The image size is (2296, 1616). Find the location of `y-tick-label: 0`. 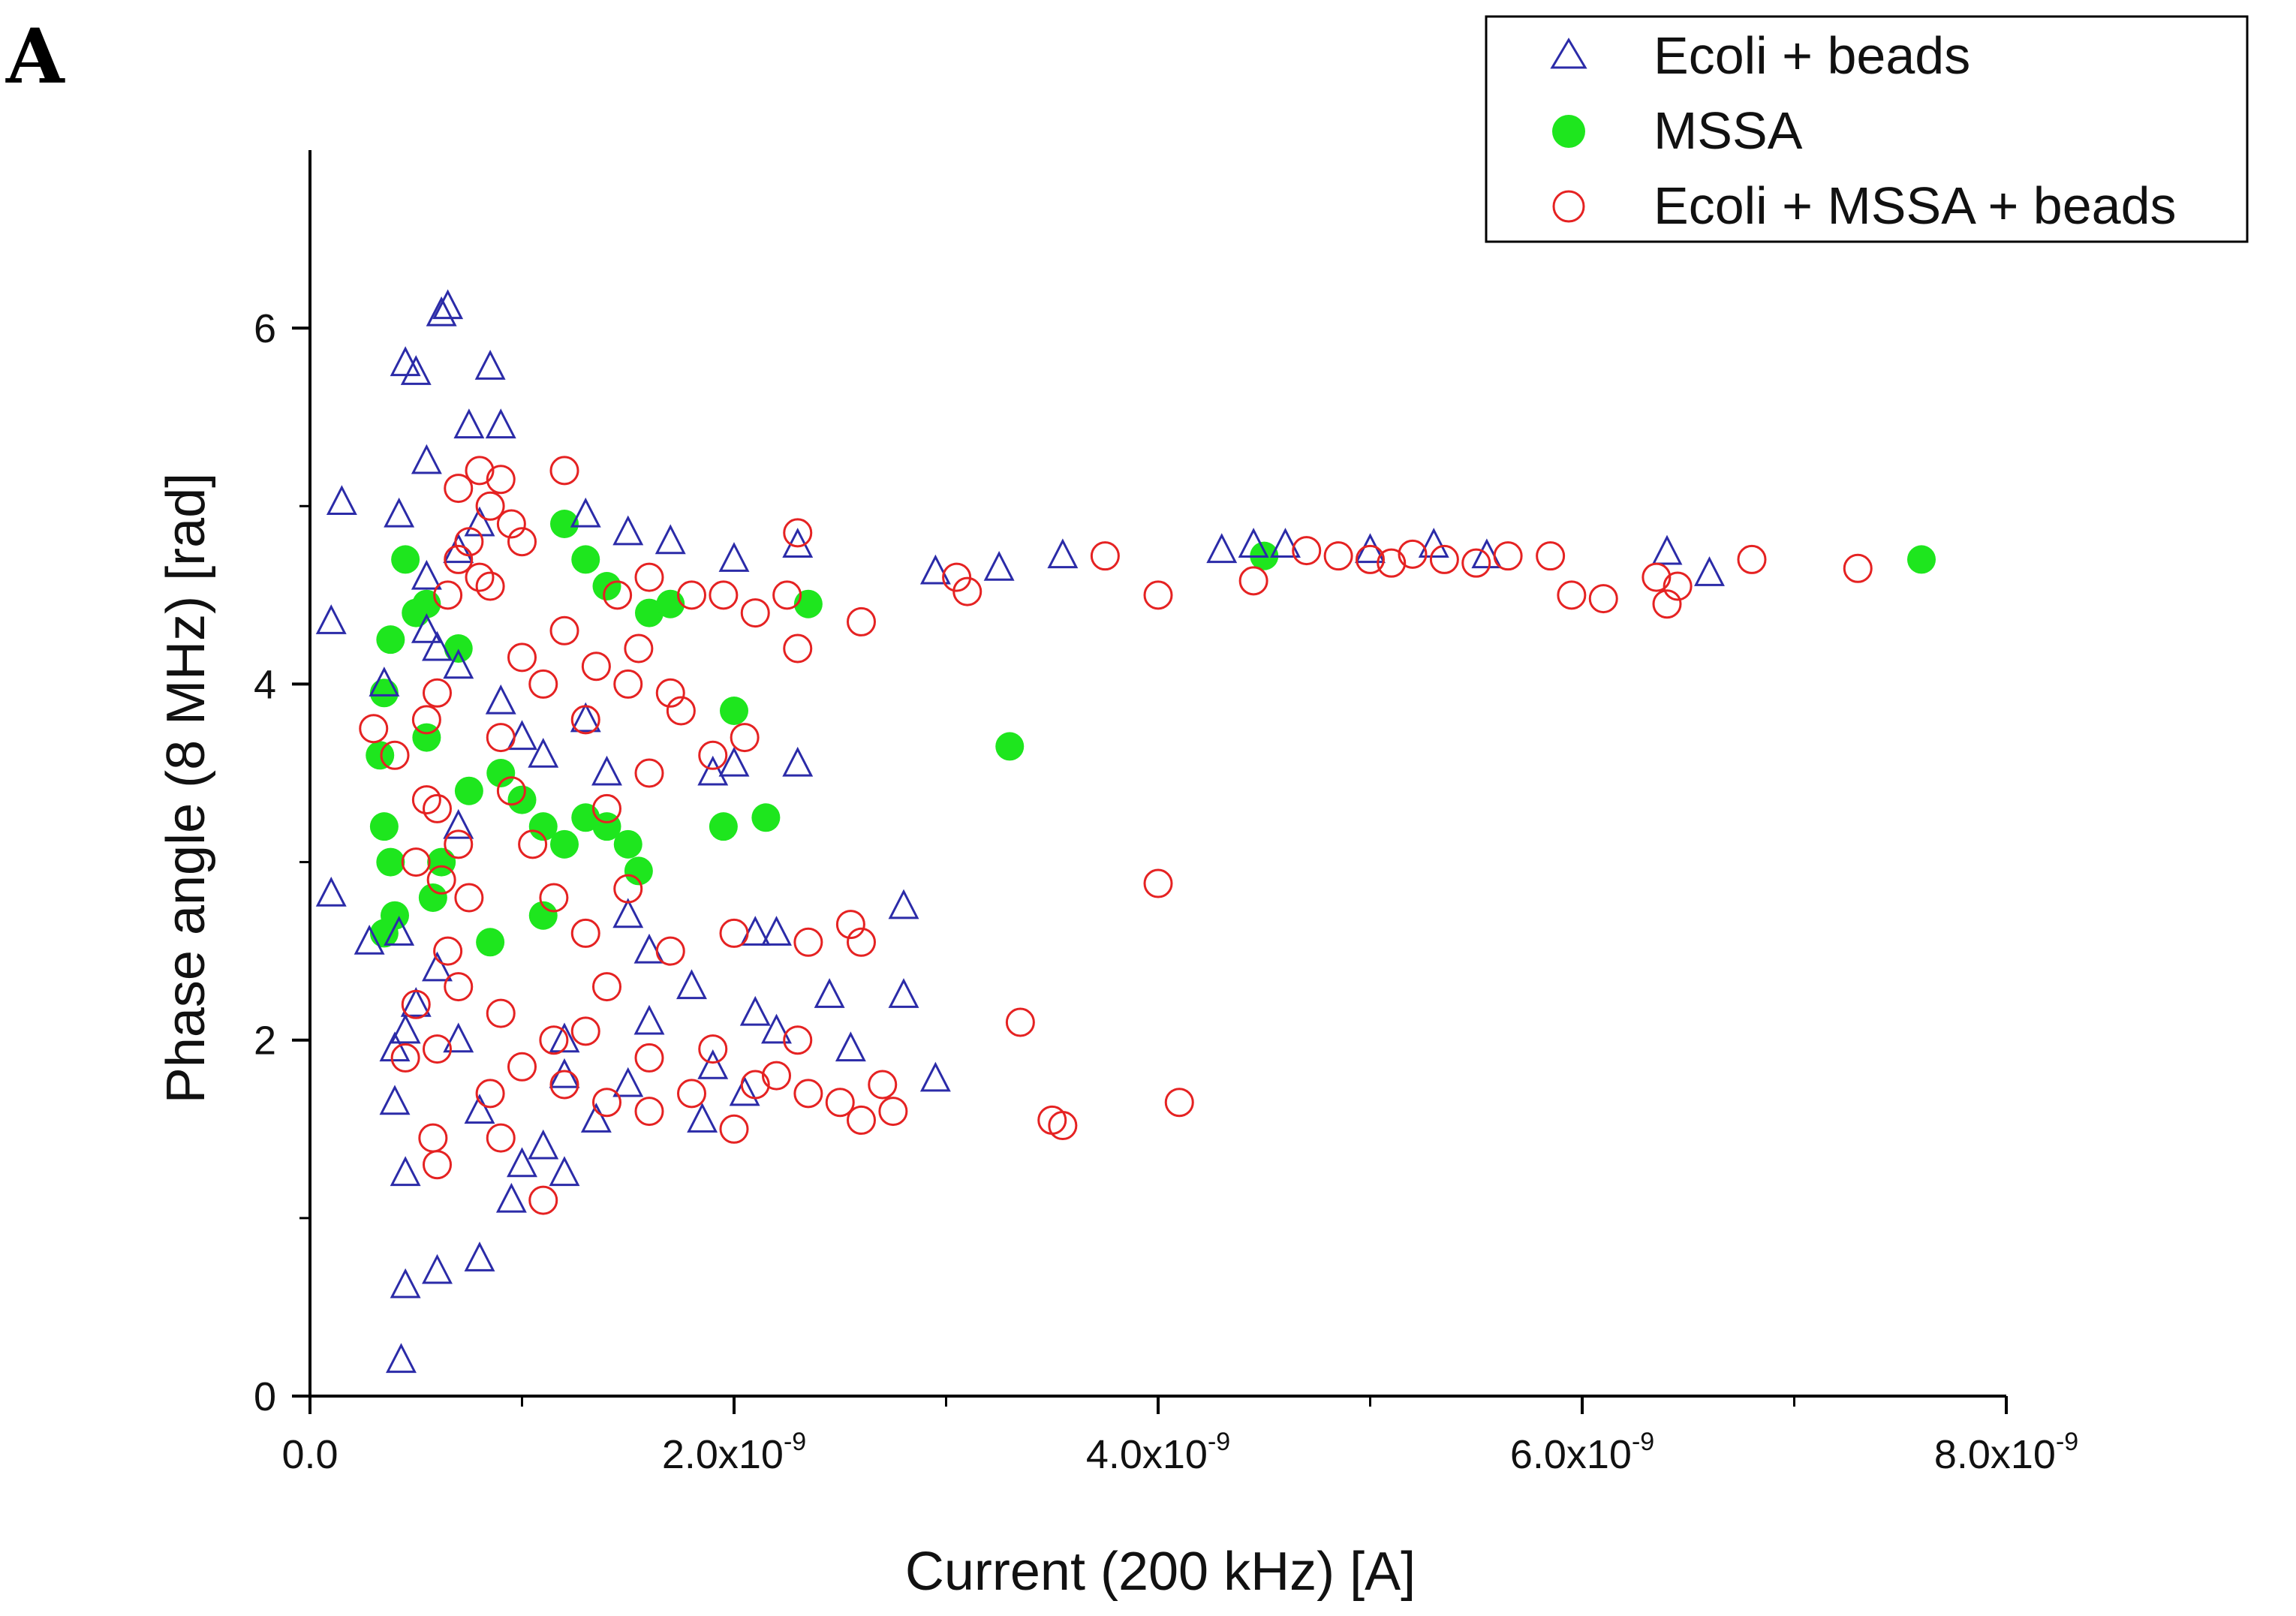

y-tick-label: 0 is located at coordinates (265, 1396).